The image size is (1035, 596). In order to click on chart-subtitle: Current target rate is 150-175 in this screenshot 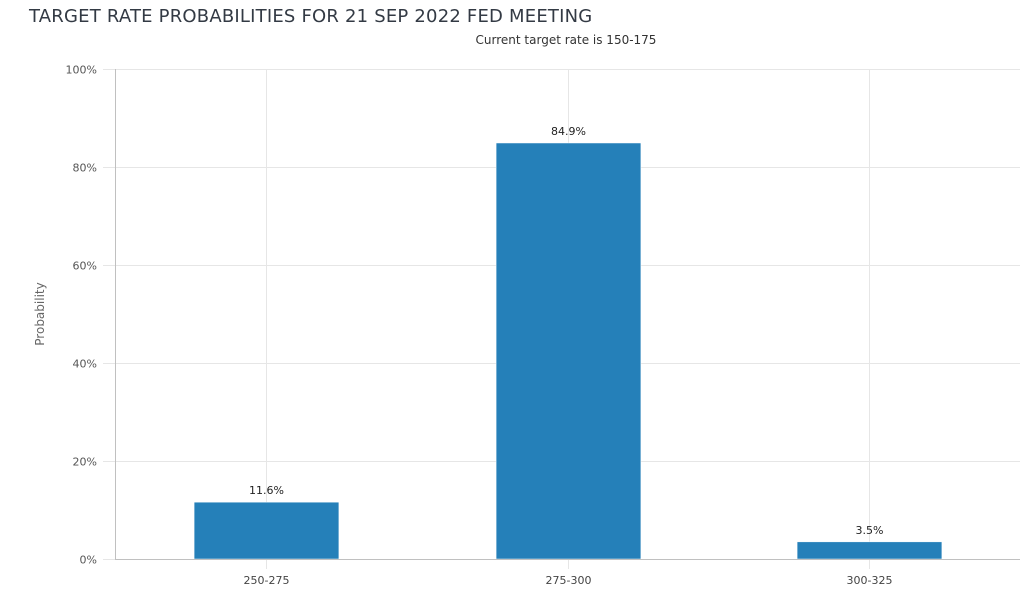, I will do `click(566, 40)`.